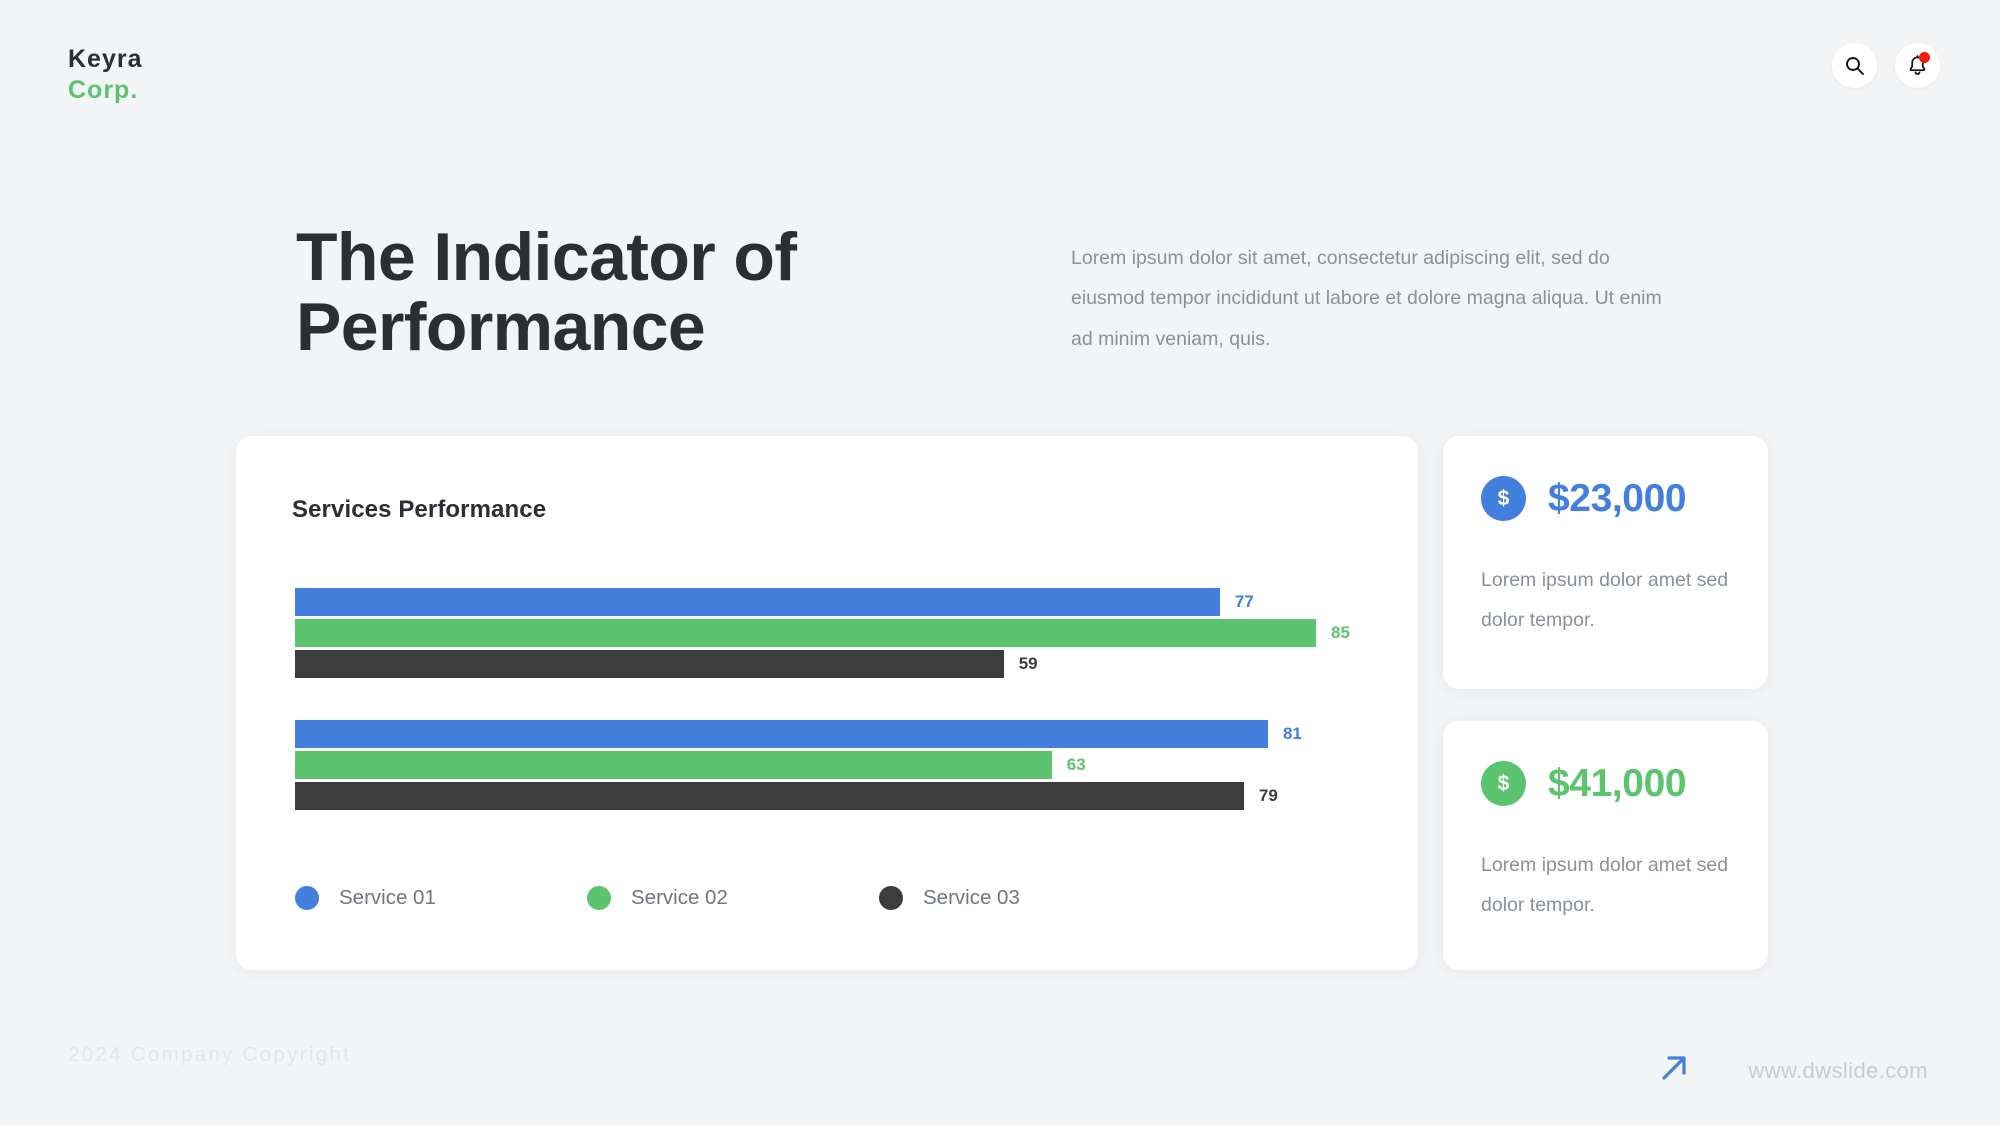 This screenshot has width=2000, height=1125. I want to click on bar-row: 81, so click(835, 734).